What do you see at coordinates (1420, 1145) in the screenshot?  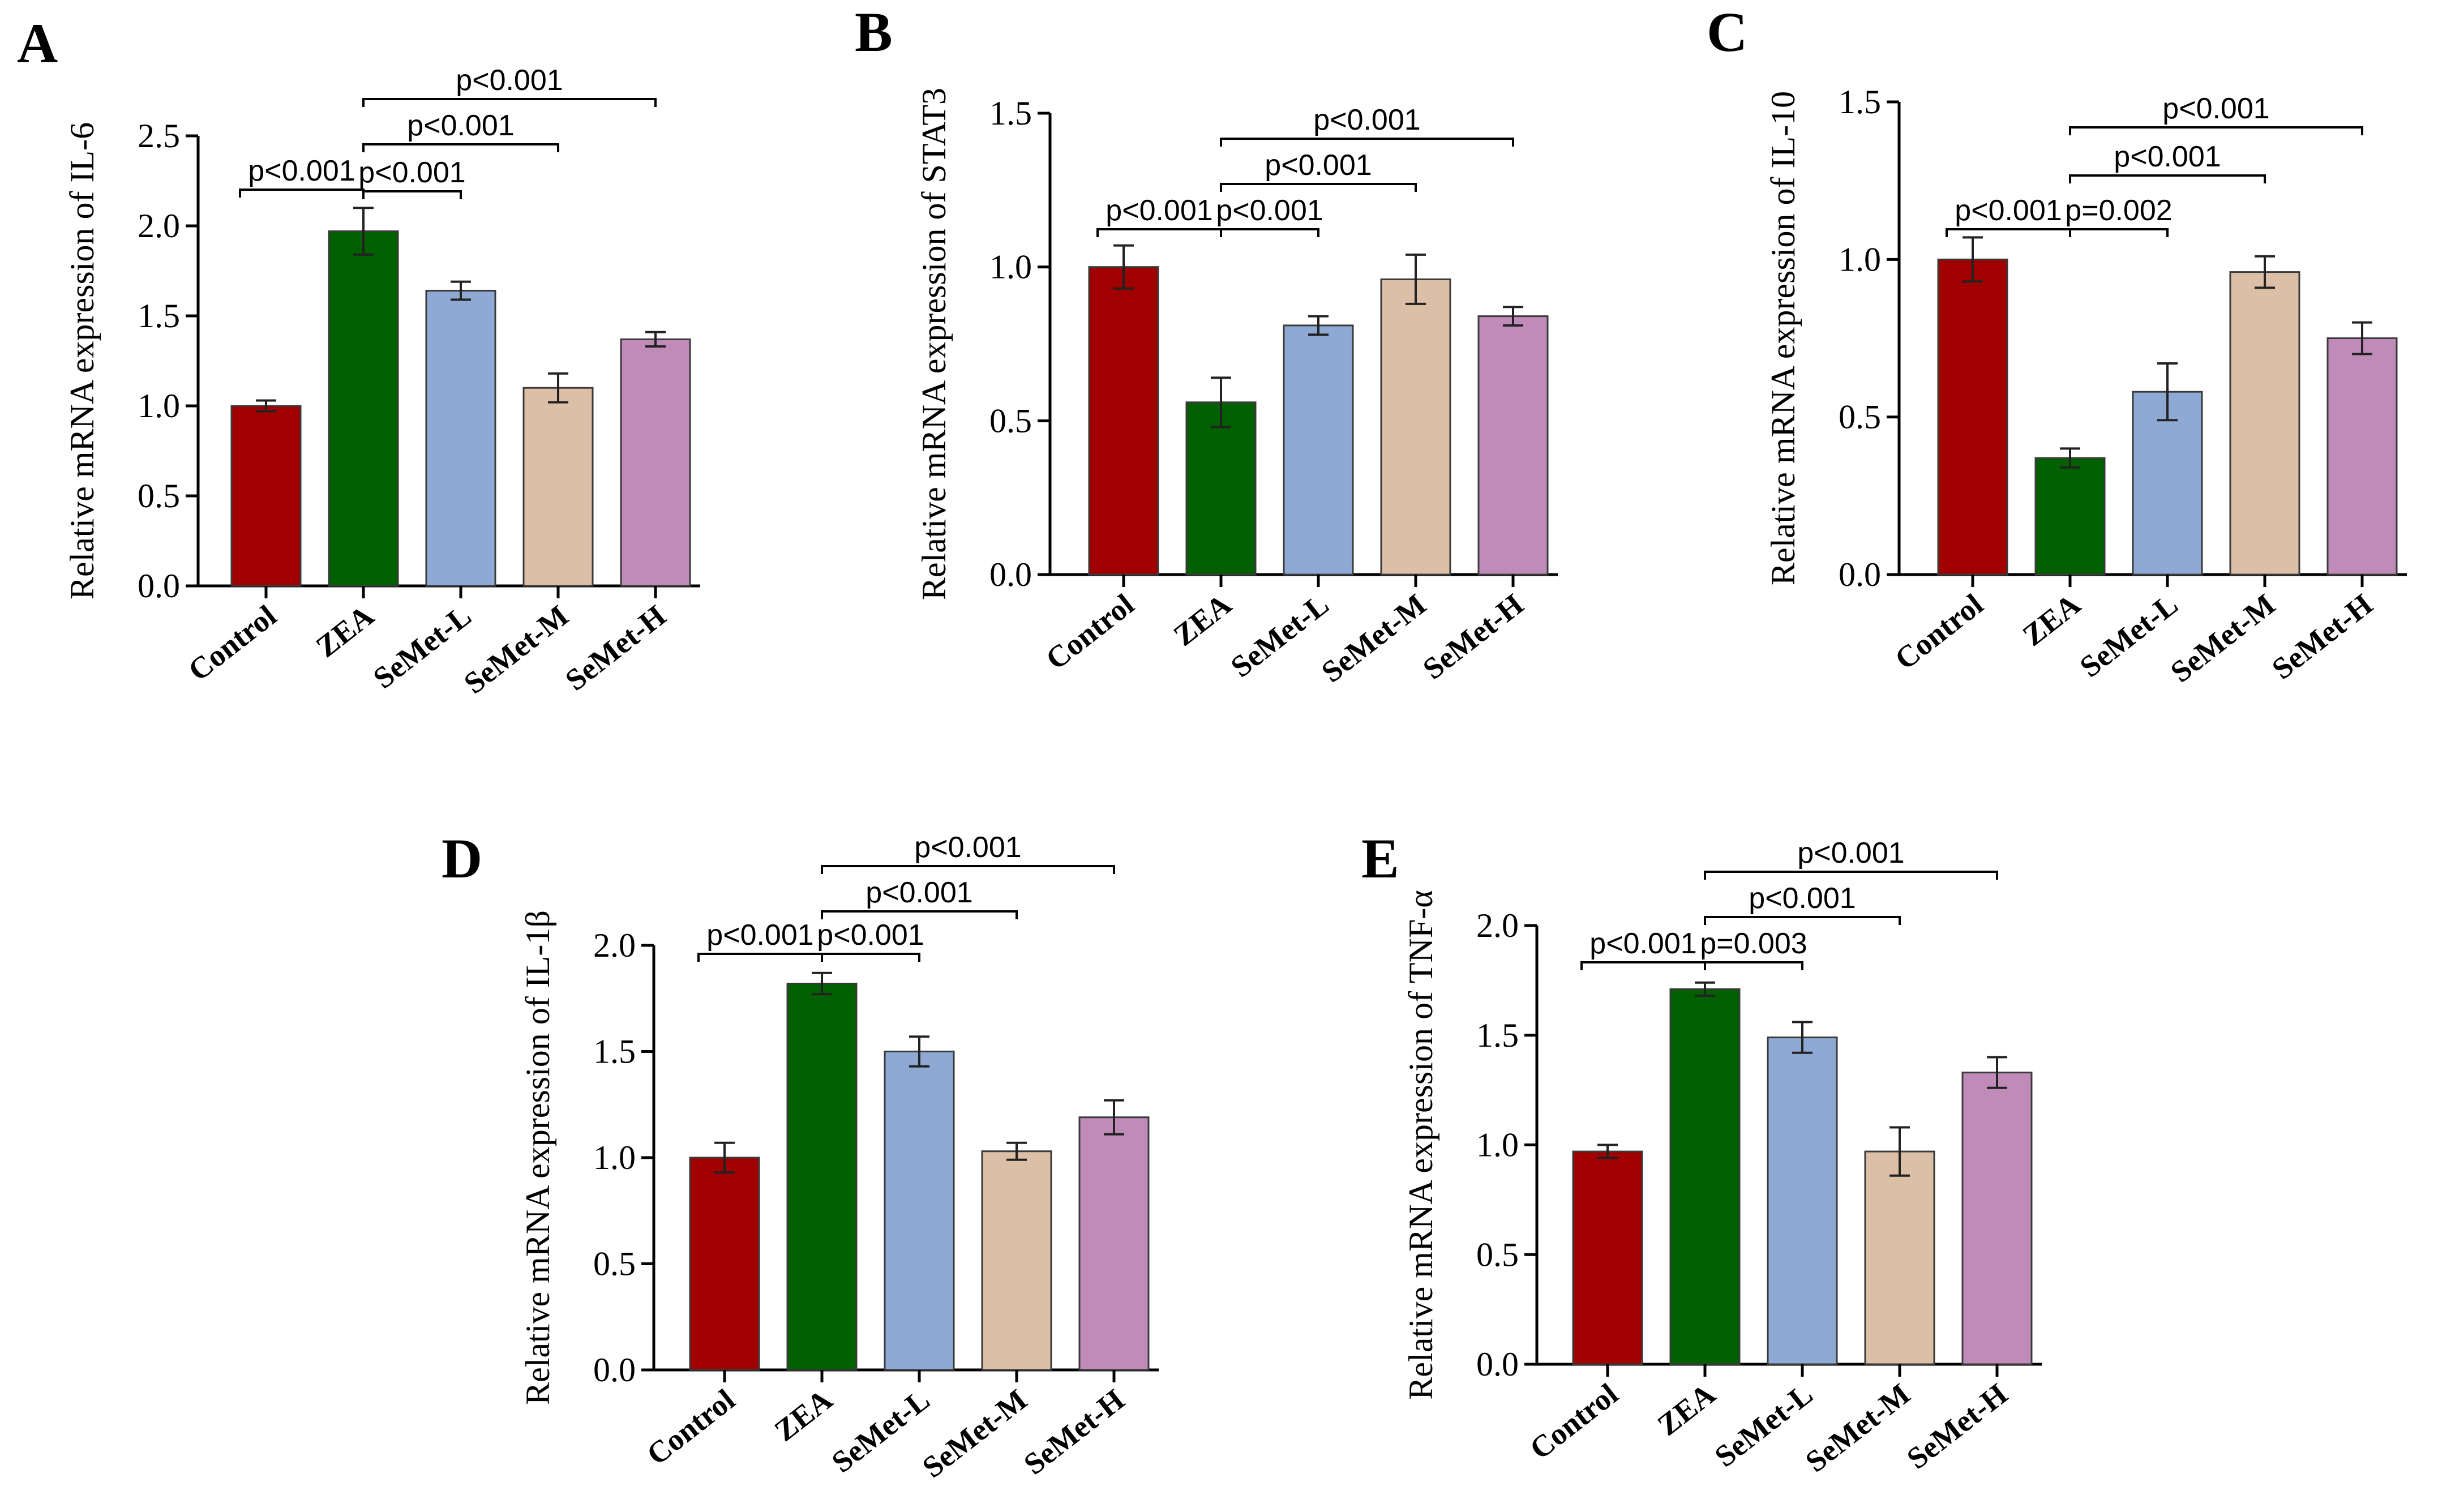 I see `y-axis-label: Relative mRNA expression of TNF-α` at bounding box center [1420, 1145].